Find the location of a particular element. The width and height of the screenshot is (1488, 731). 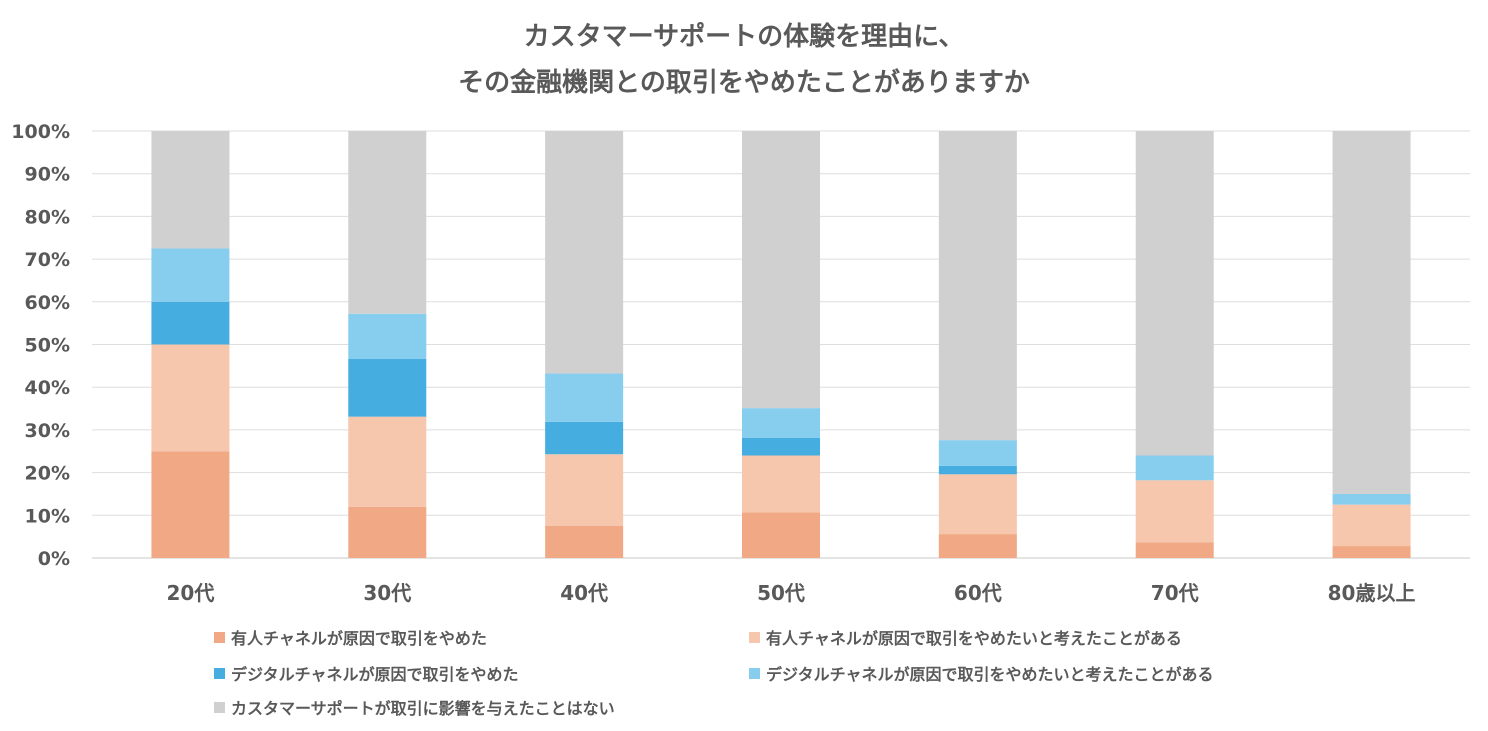

y-tick-label: 60% is located at coordinates (47, 303).